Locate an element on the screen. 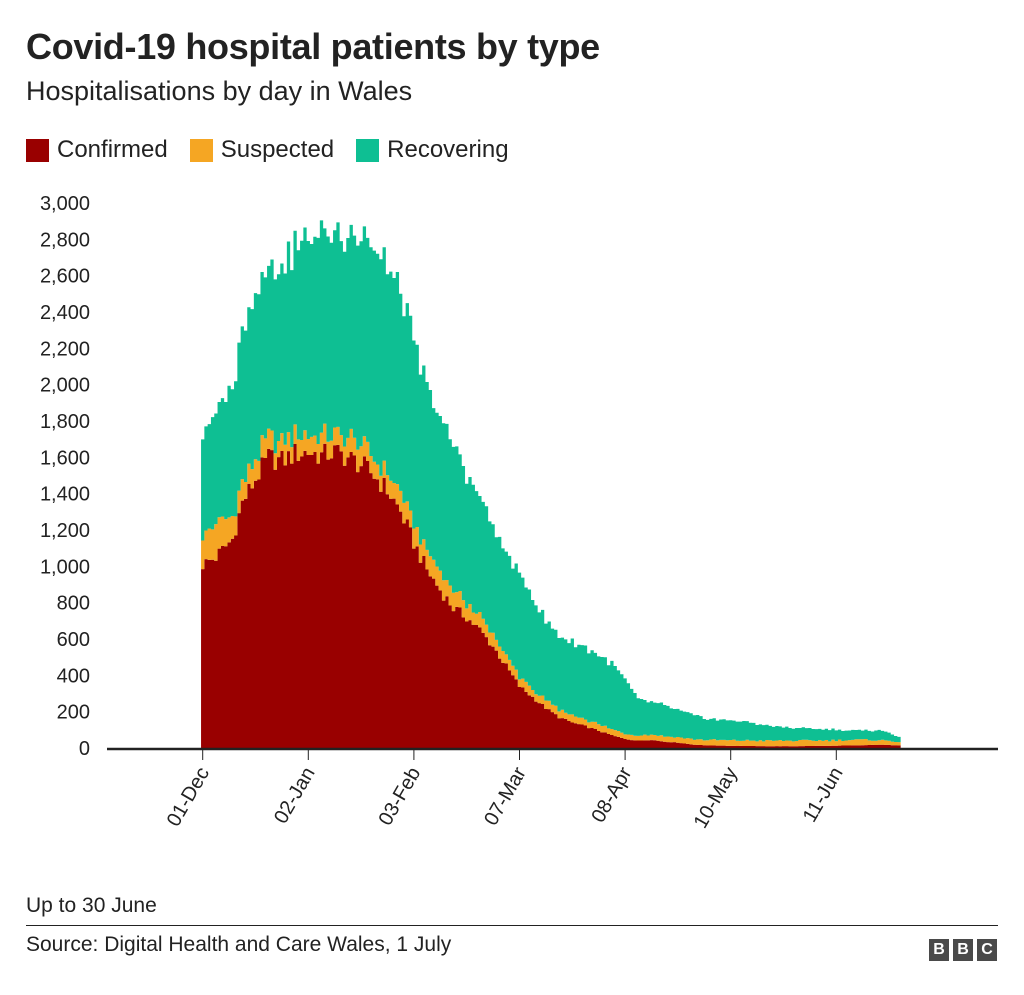  y-tick-label: 1,200 is located at coordinates (65, 531).